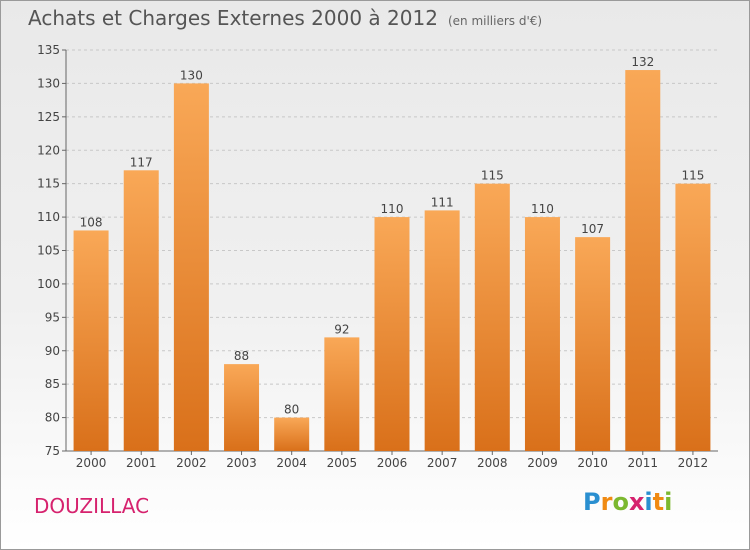 This screenshot has height=550, width=750. Describe the element at coordinates (241, 463) in the screenshot. I see `x-tick-label: 2003` at that location.